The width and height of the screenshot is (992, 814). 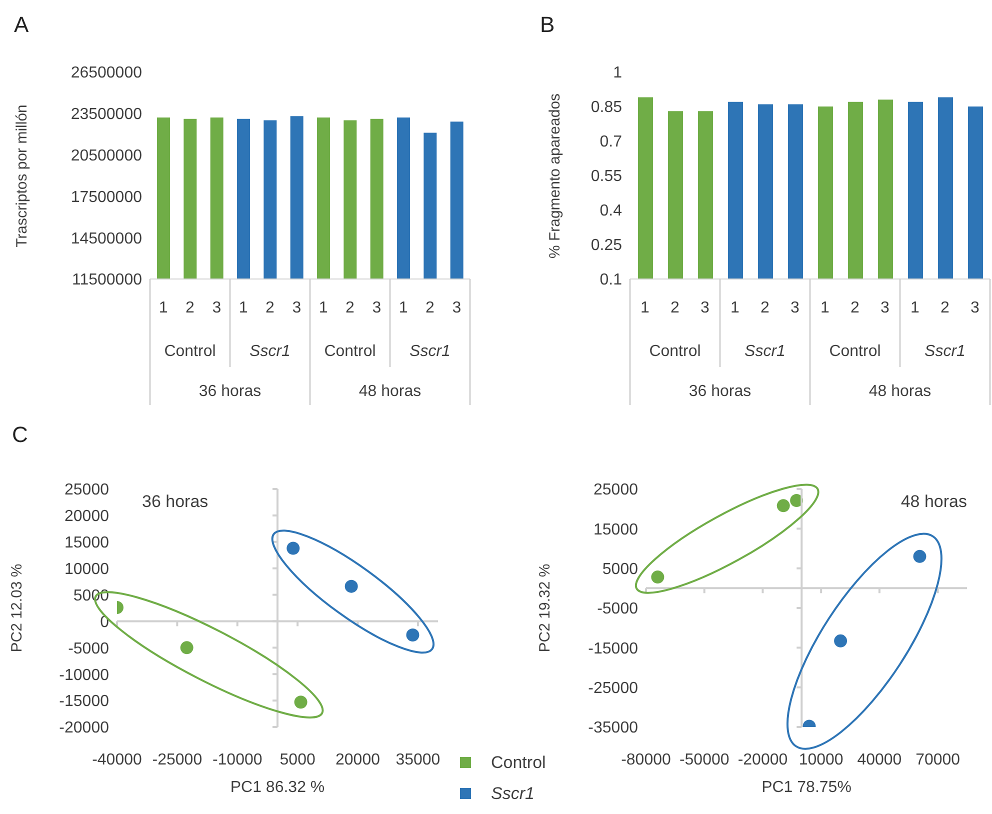 I want to click on x-axis-title: PC1 86.32 %, so click(x=277, y=788).